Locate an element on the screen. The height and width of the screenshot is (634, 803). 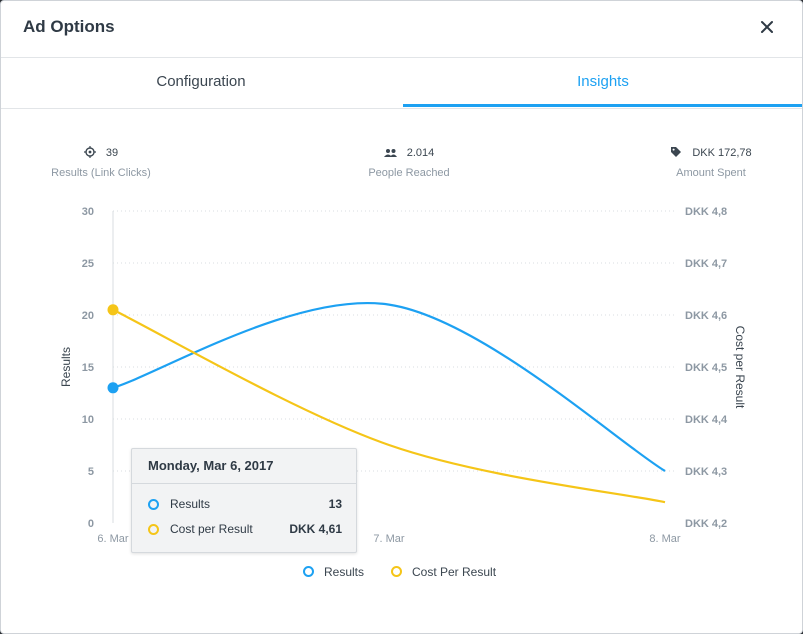
tab-configuration: Configuration is located at coordinates (201, 81).